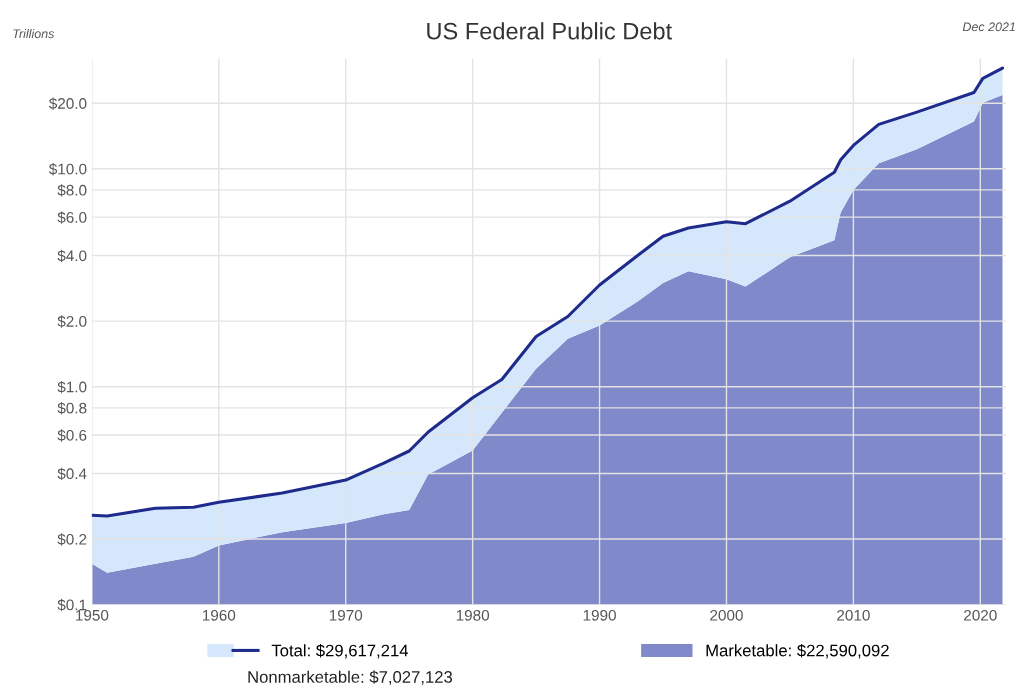 This screenshot has width=1021, height=691. Describe the element at coordinates (72, 256) in the screenshot. I see `y-tick-label: $4.0` at that location.